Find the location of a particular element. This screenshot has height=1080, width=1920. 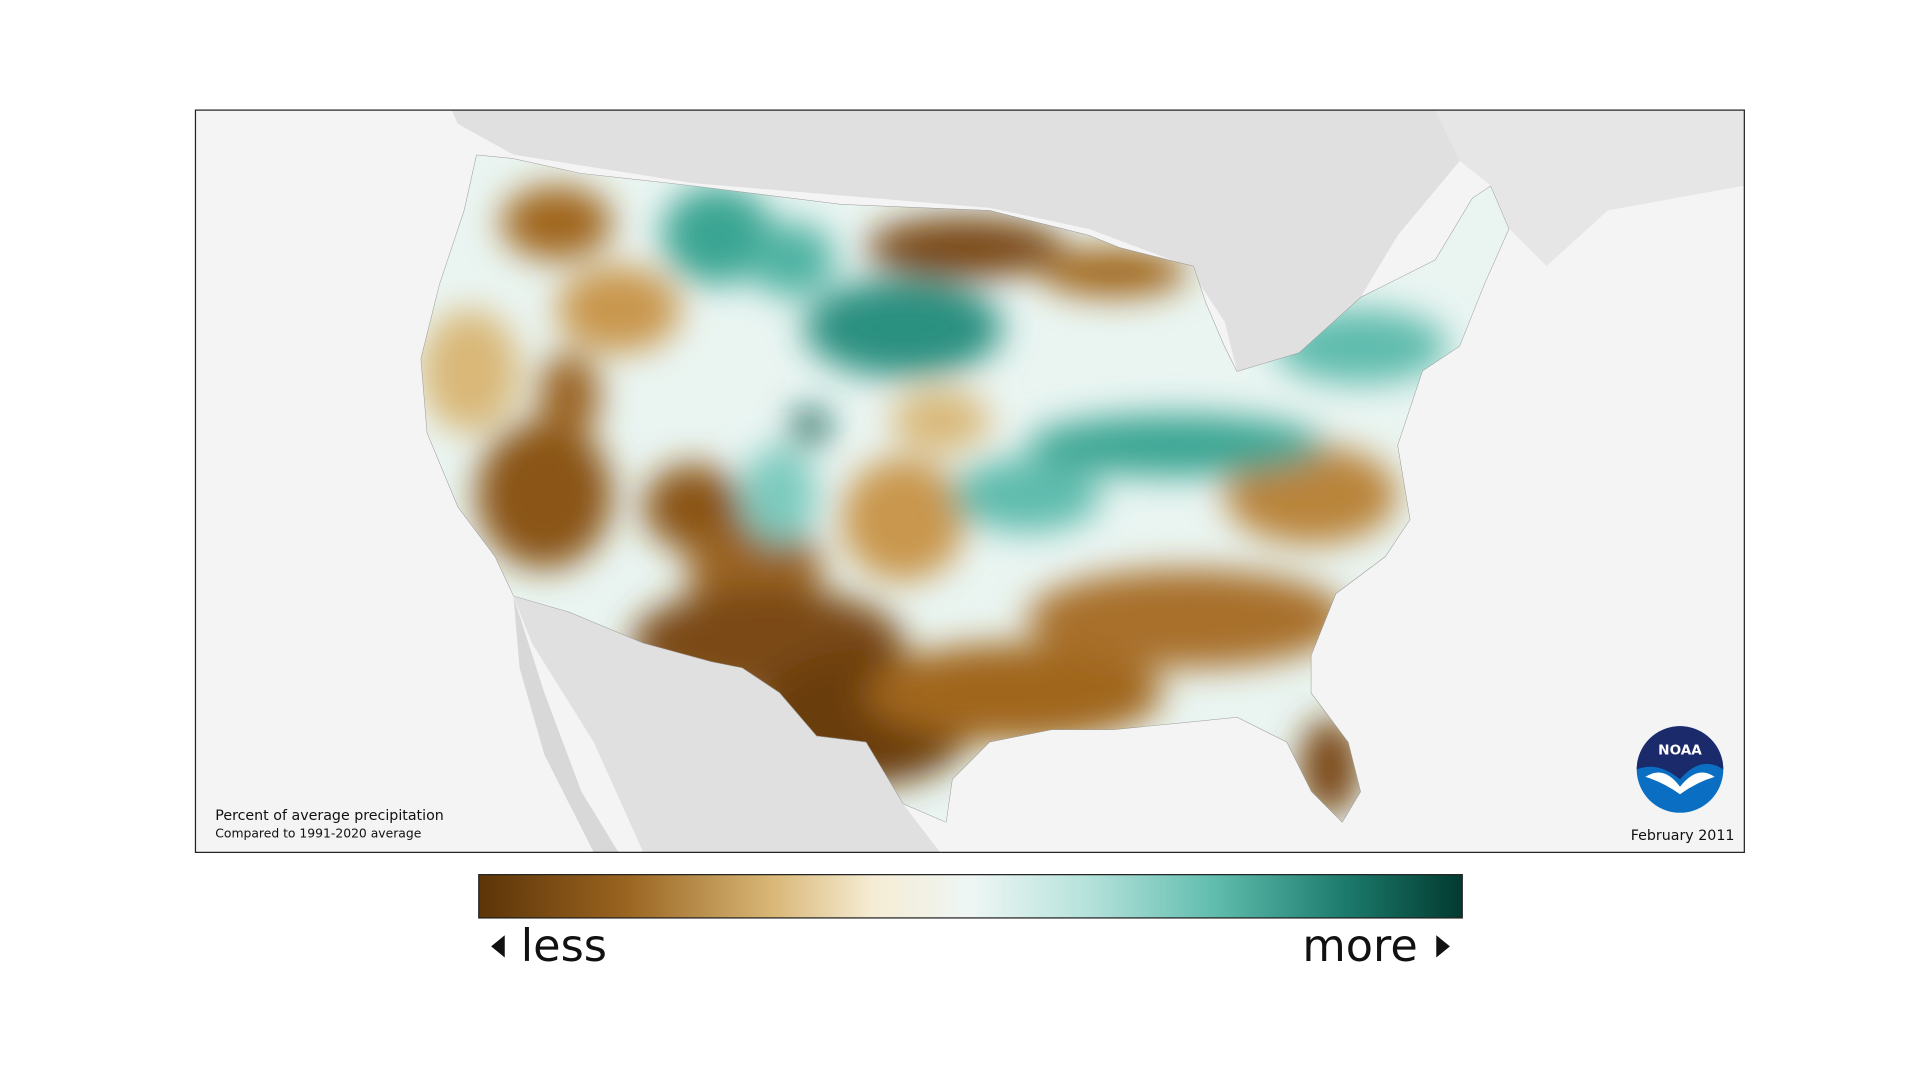

canada is located at coordinates (968, 241).